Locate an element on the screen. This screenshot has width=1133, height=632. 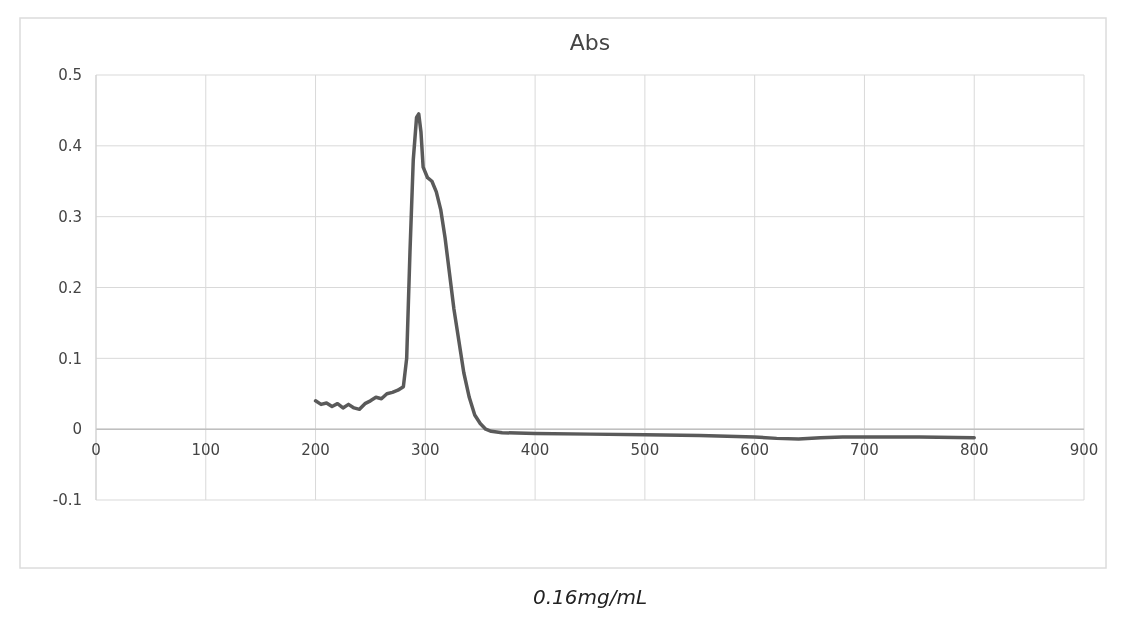
x-tick-label: 600 is located at coordinates (754, 450).